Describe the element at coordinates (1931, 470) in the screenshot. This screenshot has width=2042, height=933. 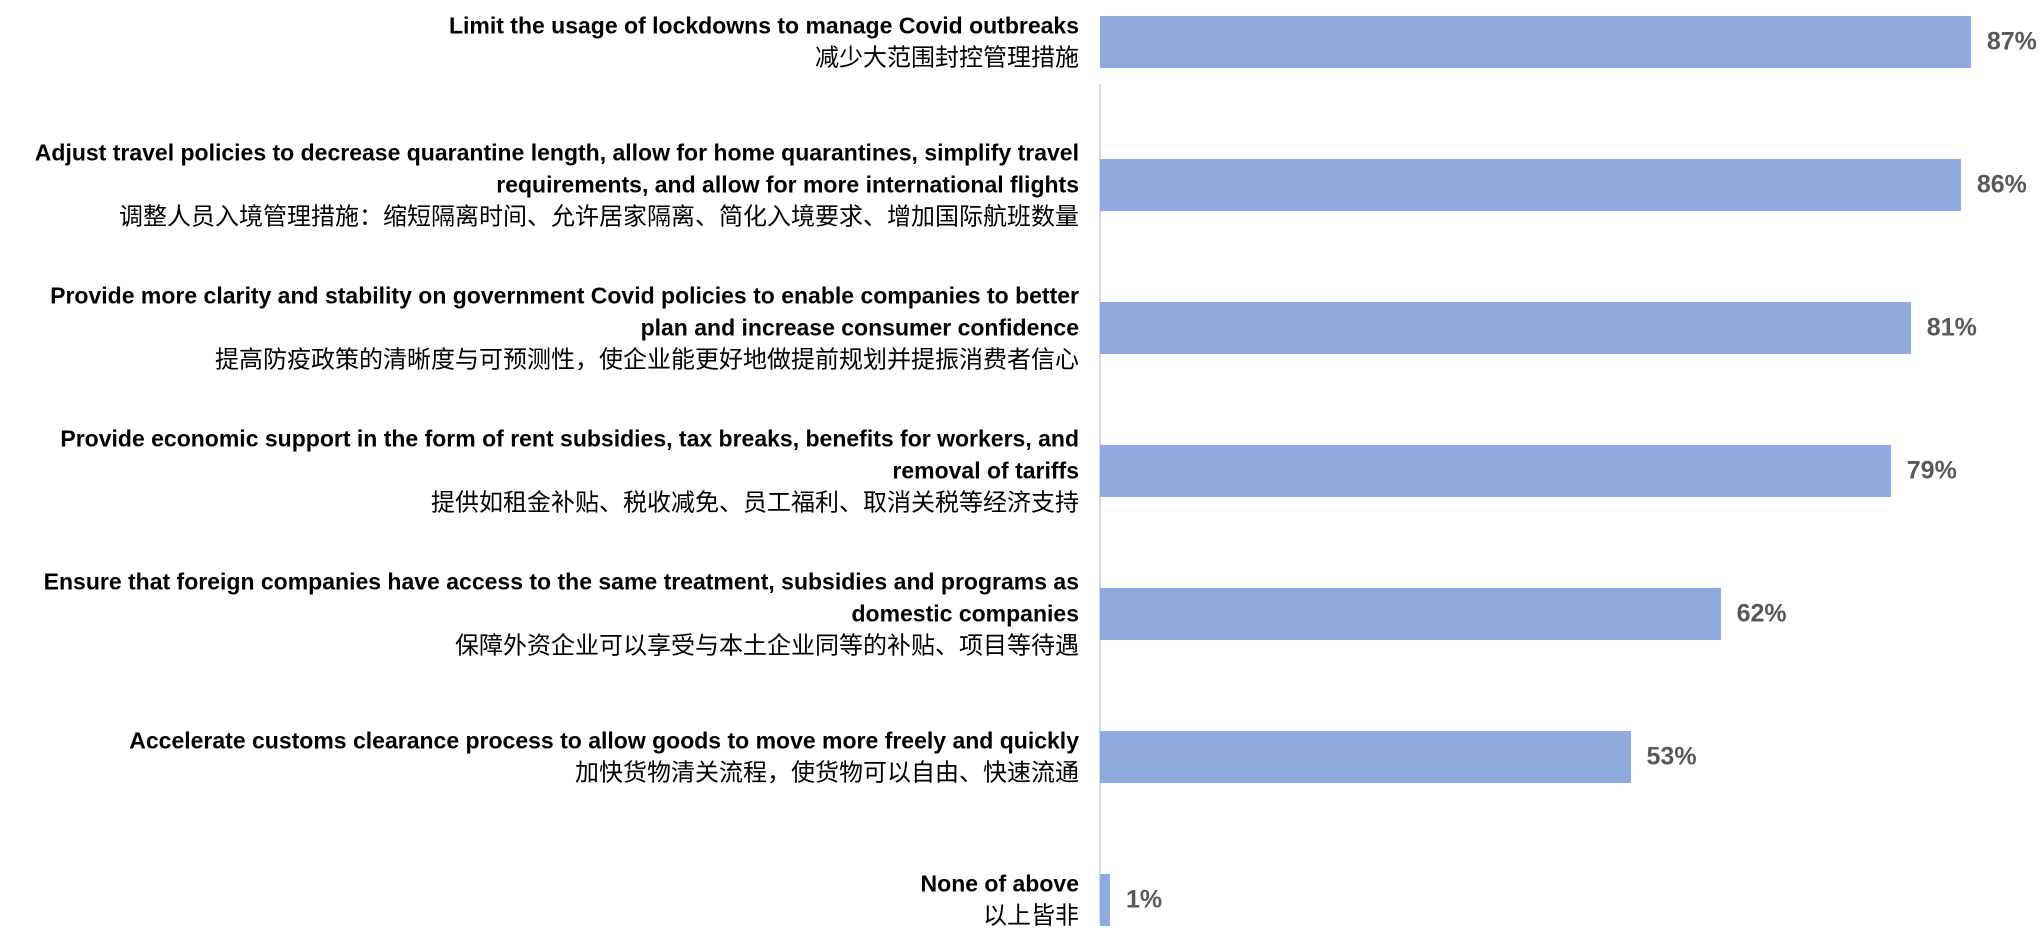
I see `value-label: 79%` at that location.